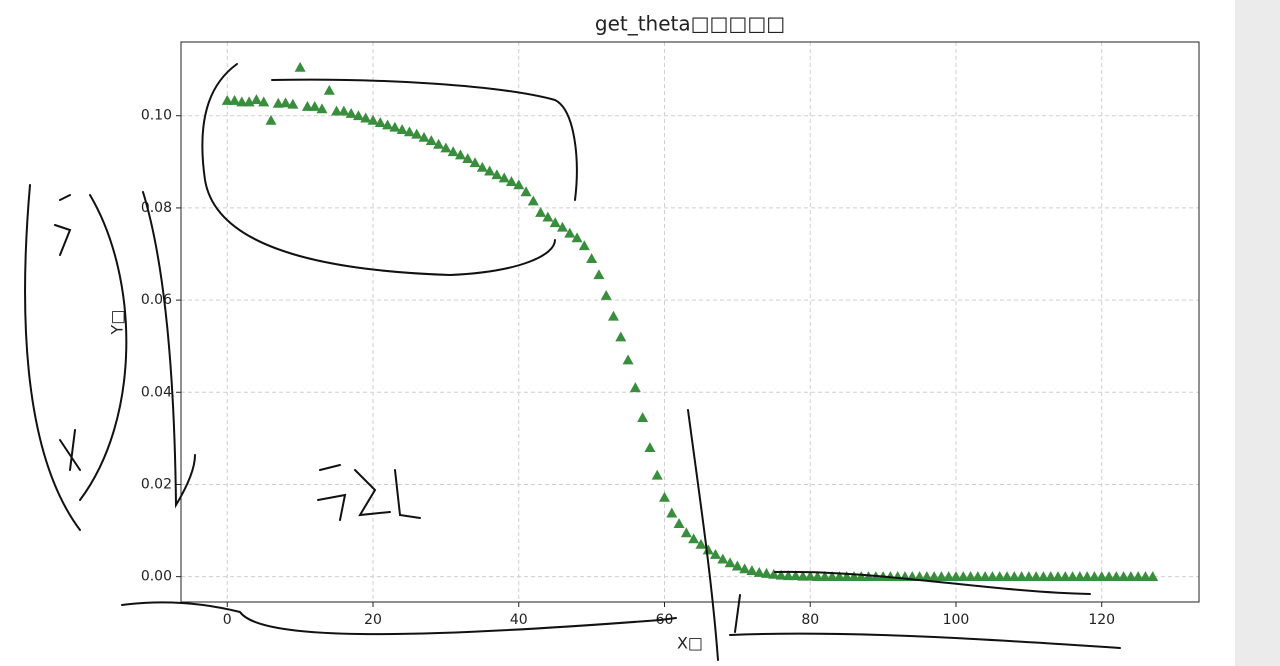  What do you see at coordinates (156, 484) in the screenshot?
I see `y-tick-label: 0.02` at bounding box center [156, 484].